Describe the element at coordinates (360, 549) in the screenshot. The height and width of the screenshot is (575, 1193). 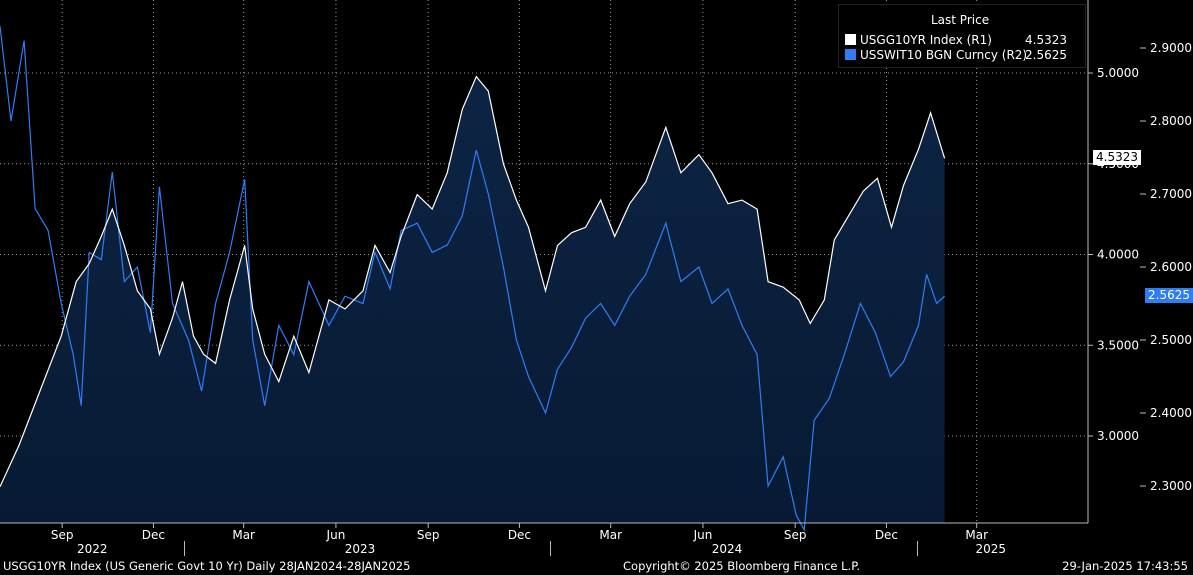
I see `x-year-label: 2023` at that location.